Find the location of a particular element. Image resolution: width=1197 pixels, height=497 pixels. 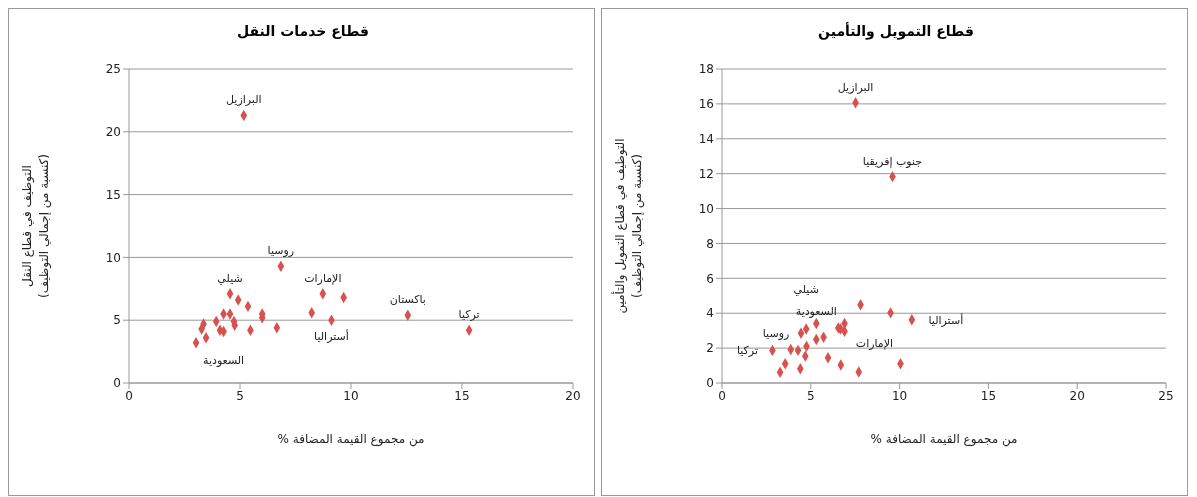

y-tick-label: 8 is located at coordinates (710, 243).